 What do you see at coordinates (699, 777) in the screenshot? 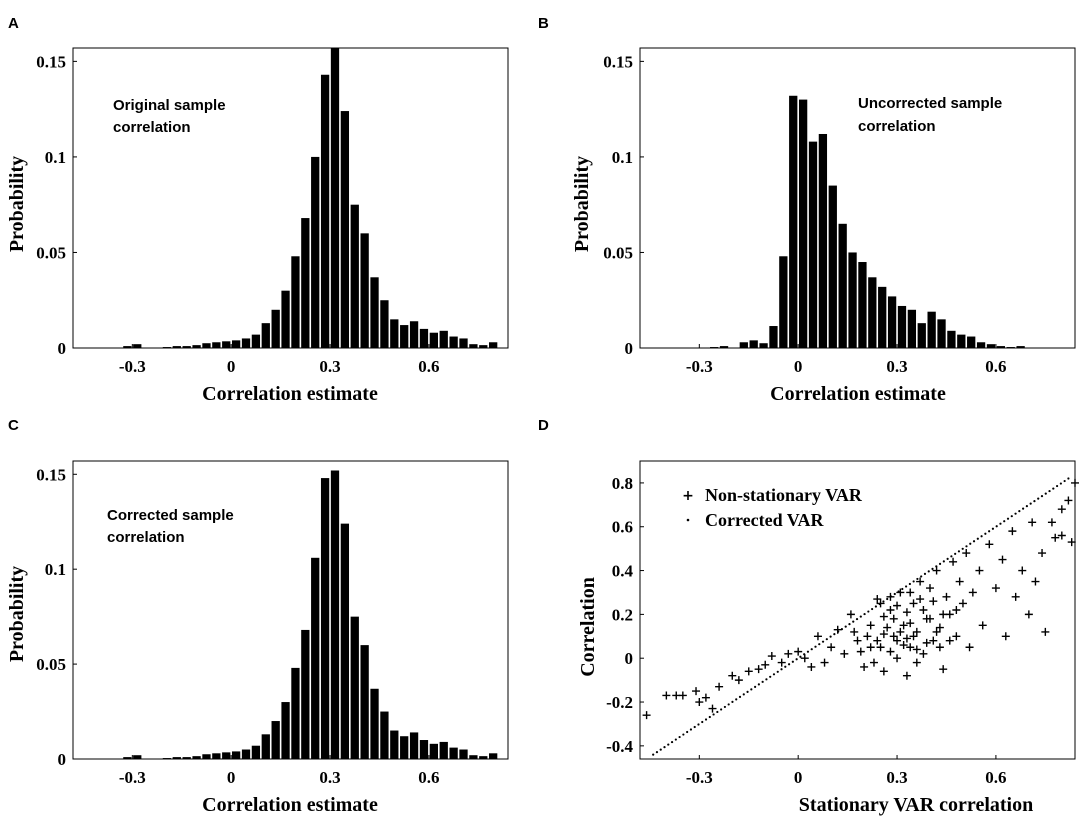
I see `panel-d-x-tick-label-0-3: -0.3` at bounding box center [699, 777].